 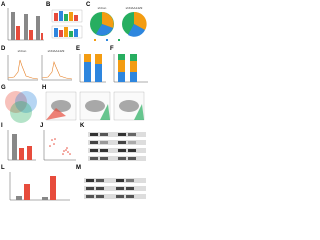 I want to click on panel-m, so click(x=115, y=188).